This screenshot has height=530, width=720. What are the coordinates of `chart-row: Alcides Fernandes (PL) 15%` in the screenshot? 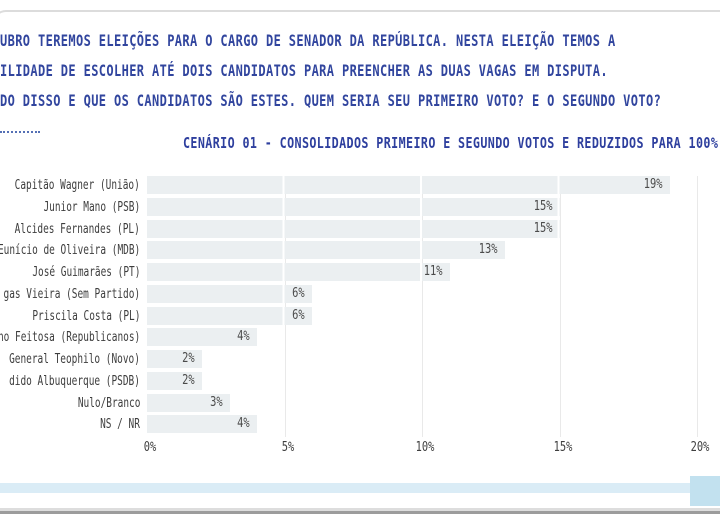 It's located at (360, 228).